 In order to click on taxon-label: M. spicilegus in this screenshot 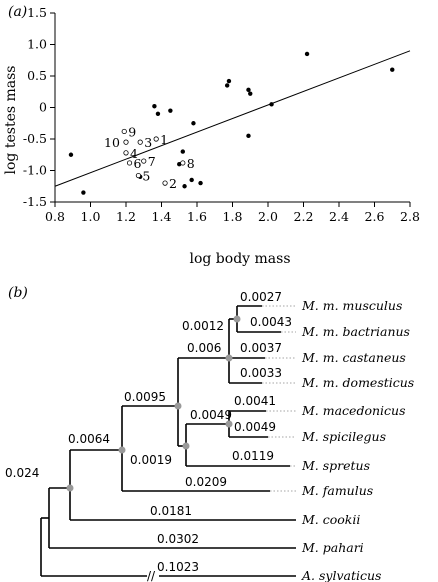, I will do `click(343, 436)`.